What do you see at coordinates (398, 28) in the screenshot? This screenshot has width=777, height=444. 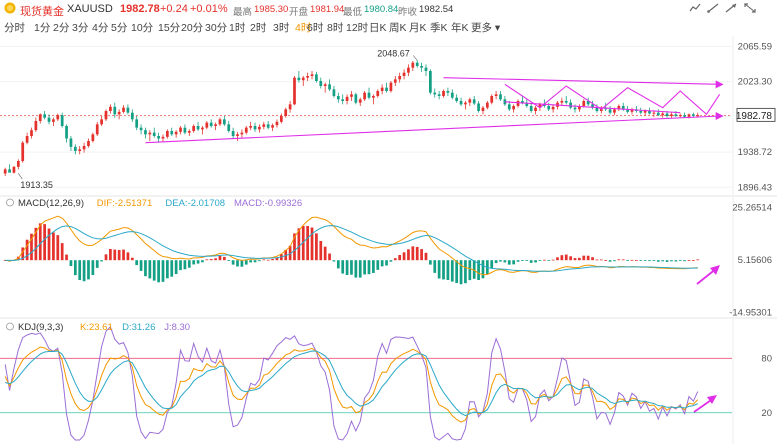 I see `timeframe-tab: 周K` at bounding box center [398, 28].